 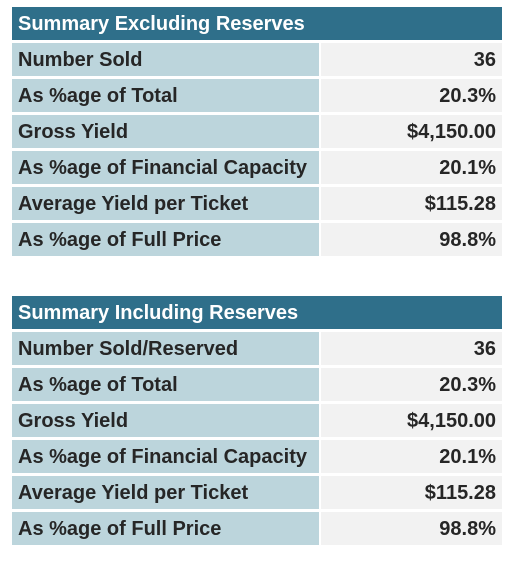 What do you see at coordinates (165, 59) in the screenshot?
I see `row-label: Number Sold` at bounding box center [165, 59].